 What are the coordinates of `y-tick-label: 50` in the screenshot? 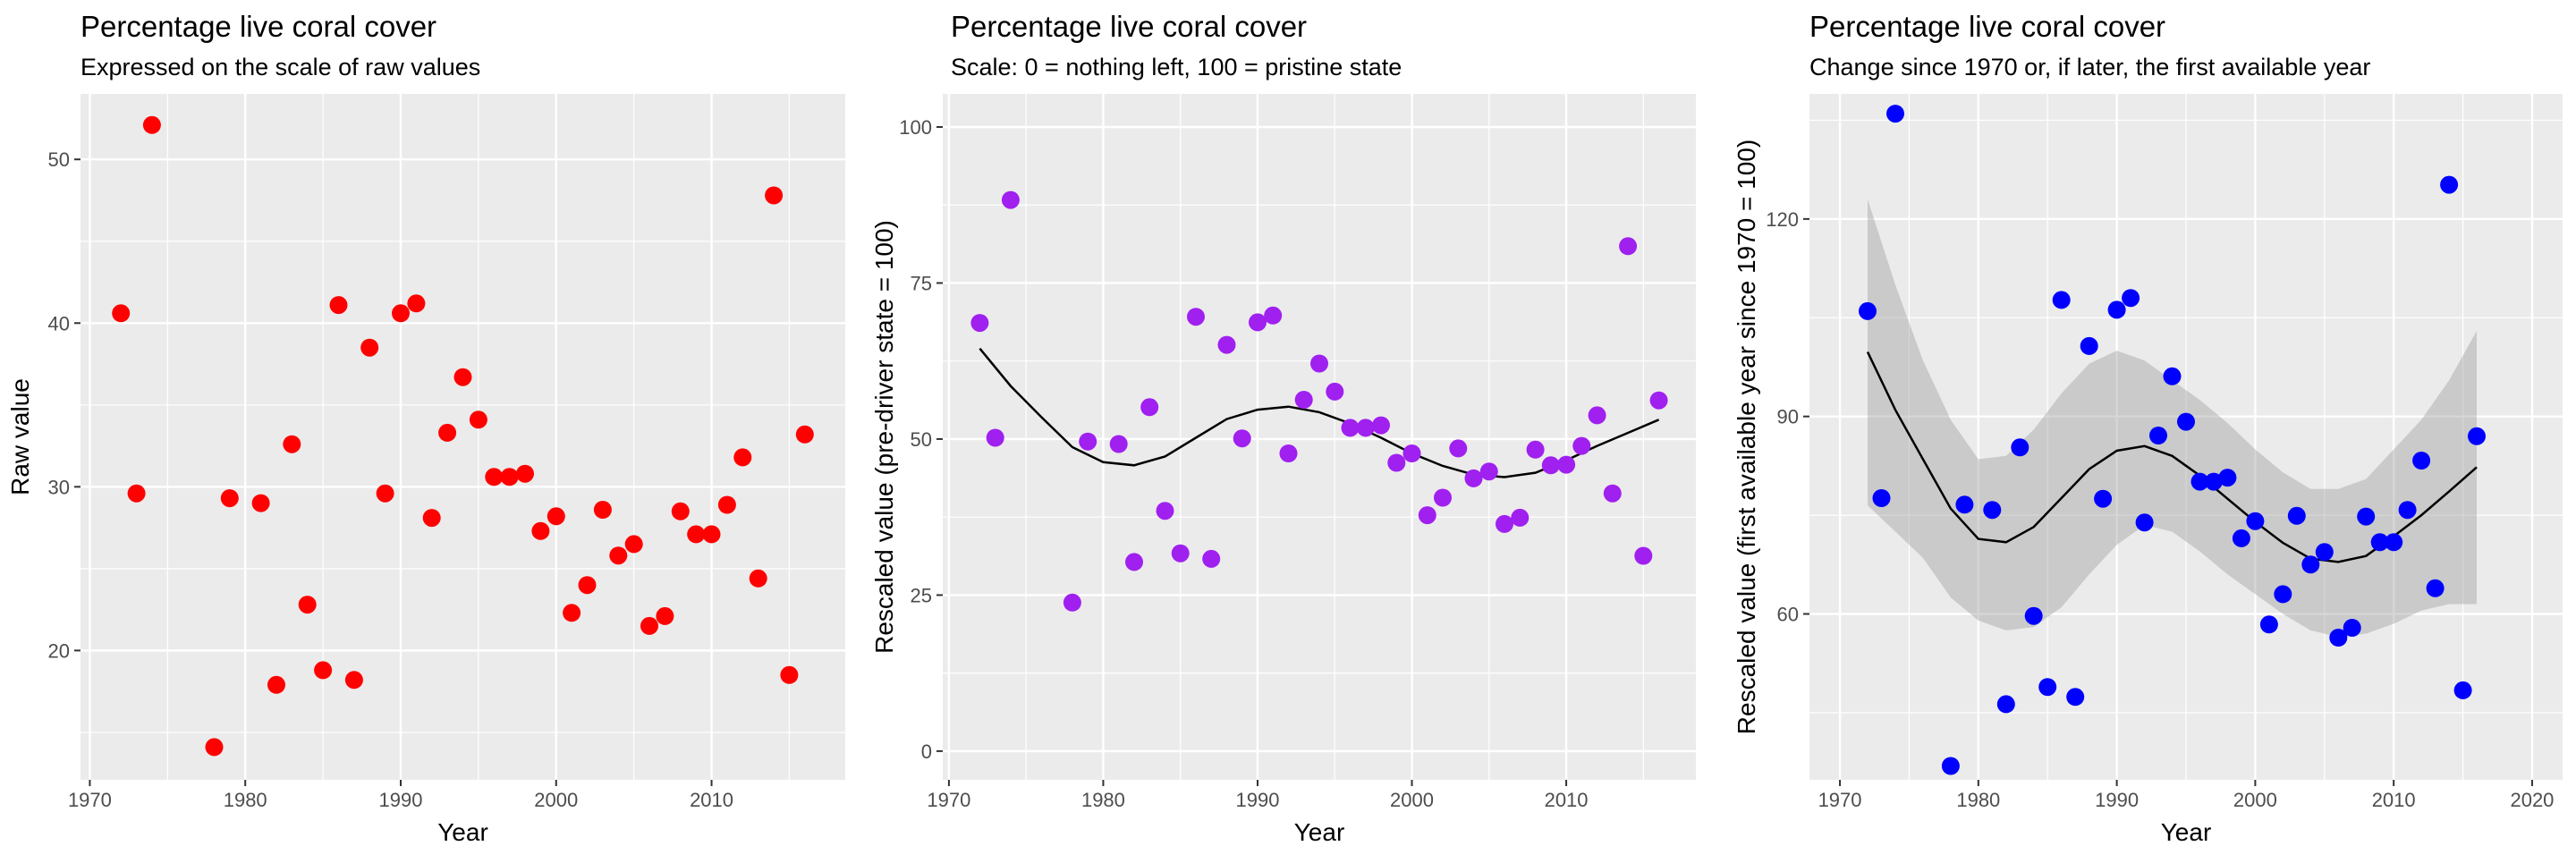 It's located at (59, 159).